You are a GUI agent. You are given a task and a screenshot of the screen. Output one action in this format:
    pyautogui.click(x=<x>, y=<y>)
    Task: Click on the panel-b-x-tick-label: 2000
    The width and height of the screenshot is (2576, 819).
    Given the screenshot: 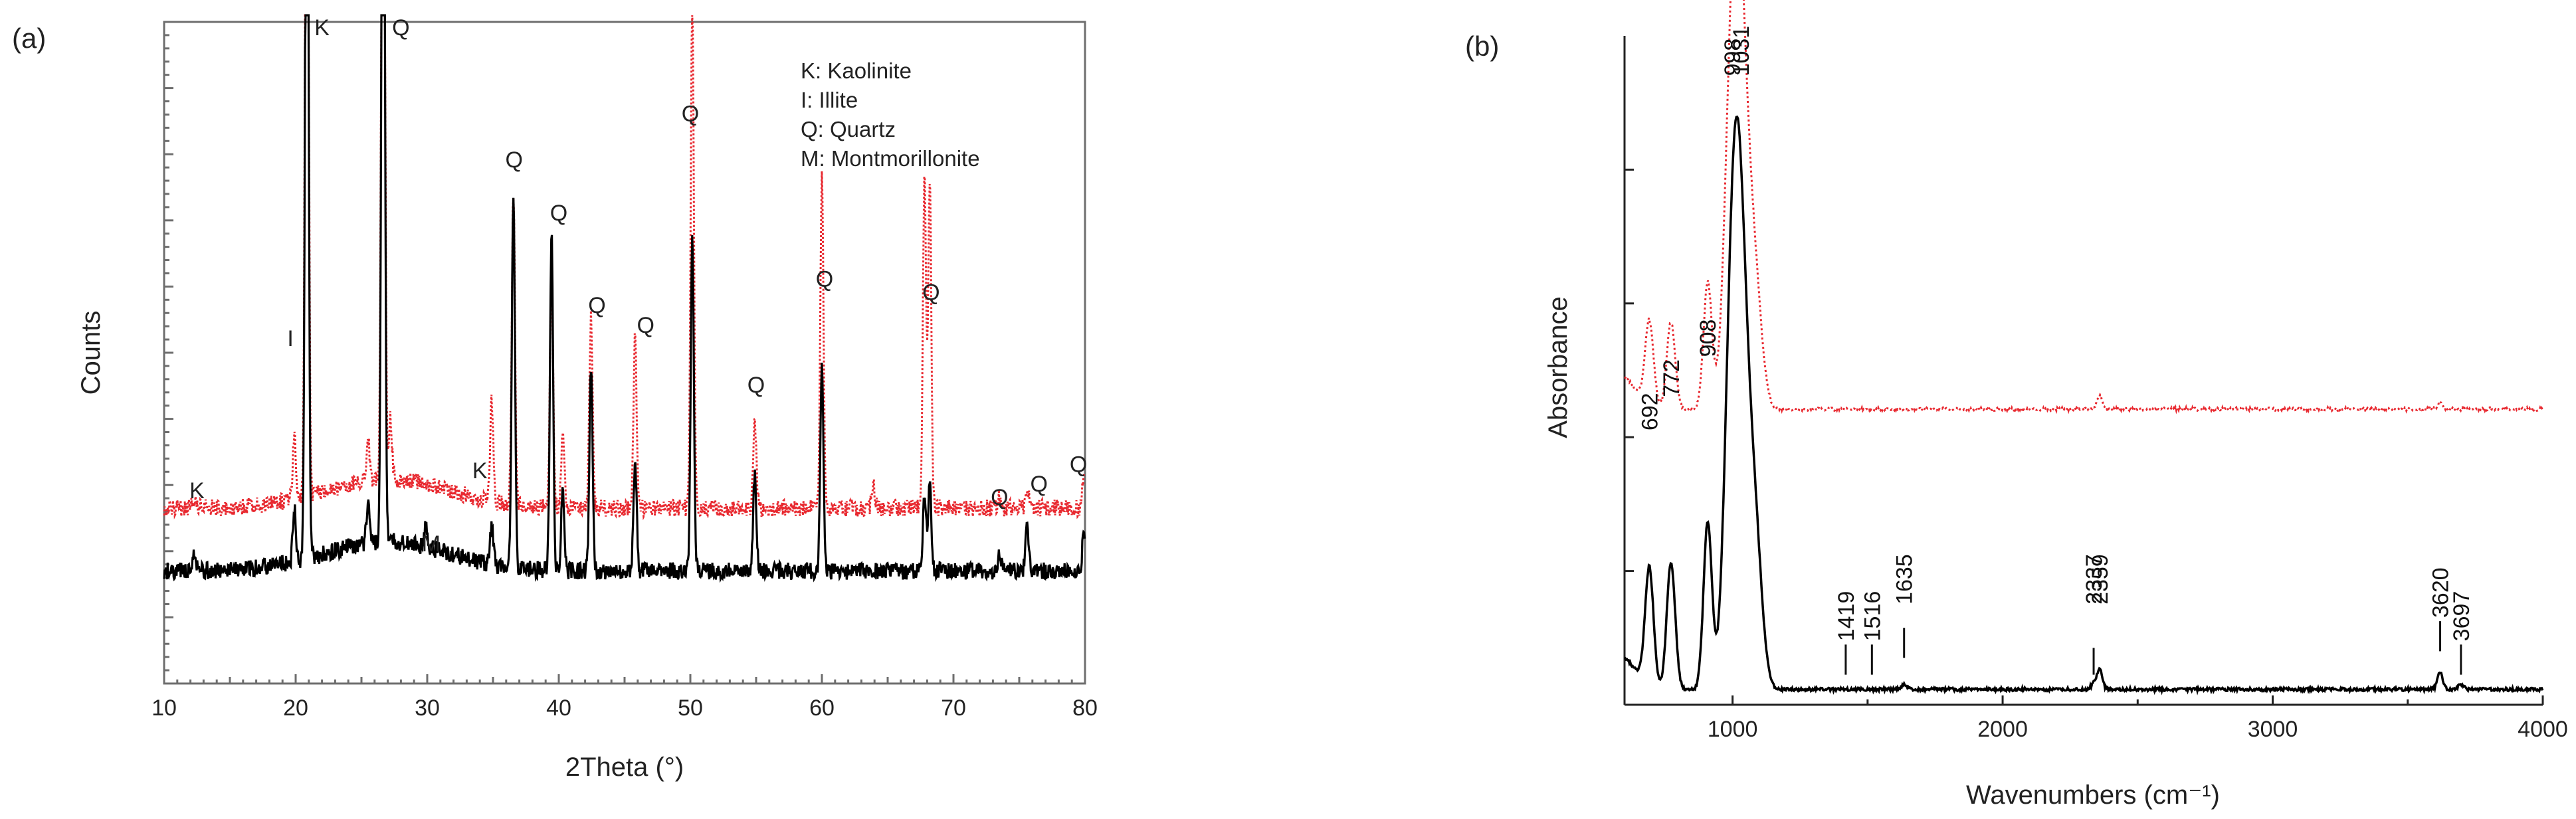 What is the action you would take?
    pyautogui.click(x=2002, y=729)
    